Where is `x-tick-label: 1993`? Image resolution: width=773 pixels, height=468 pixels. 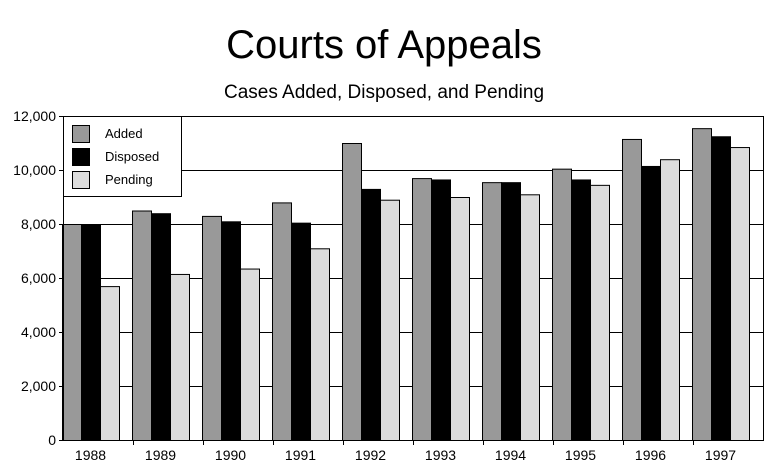
x-tick-label: 1993 is located at coordinates (440, 455).